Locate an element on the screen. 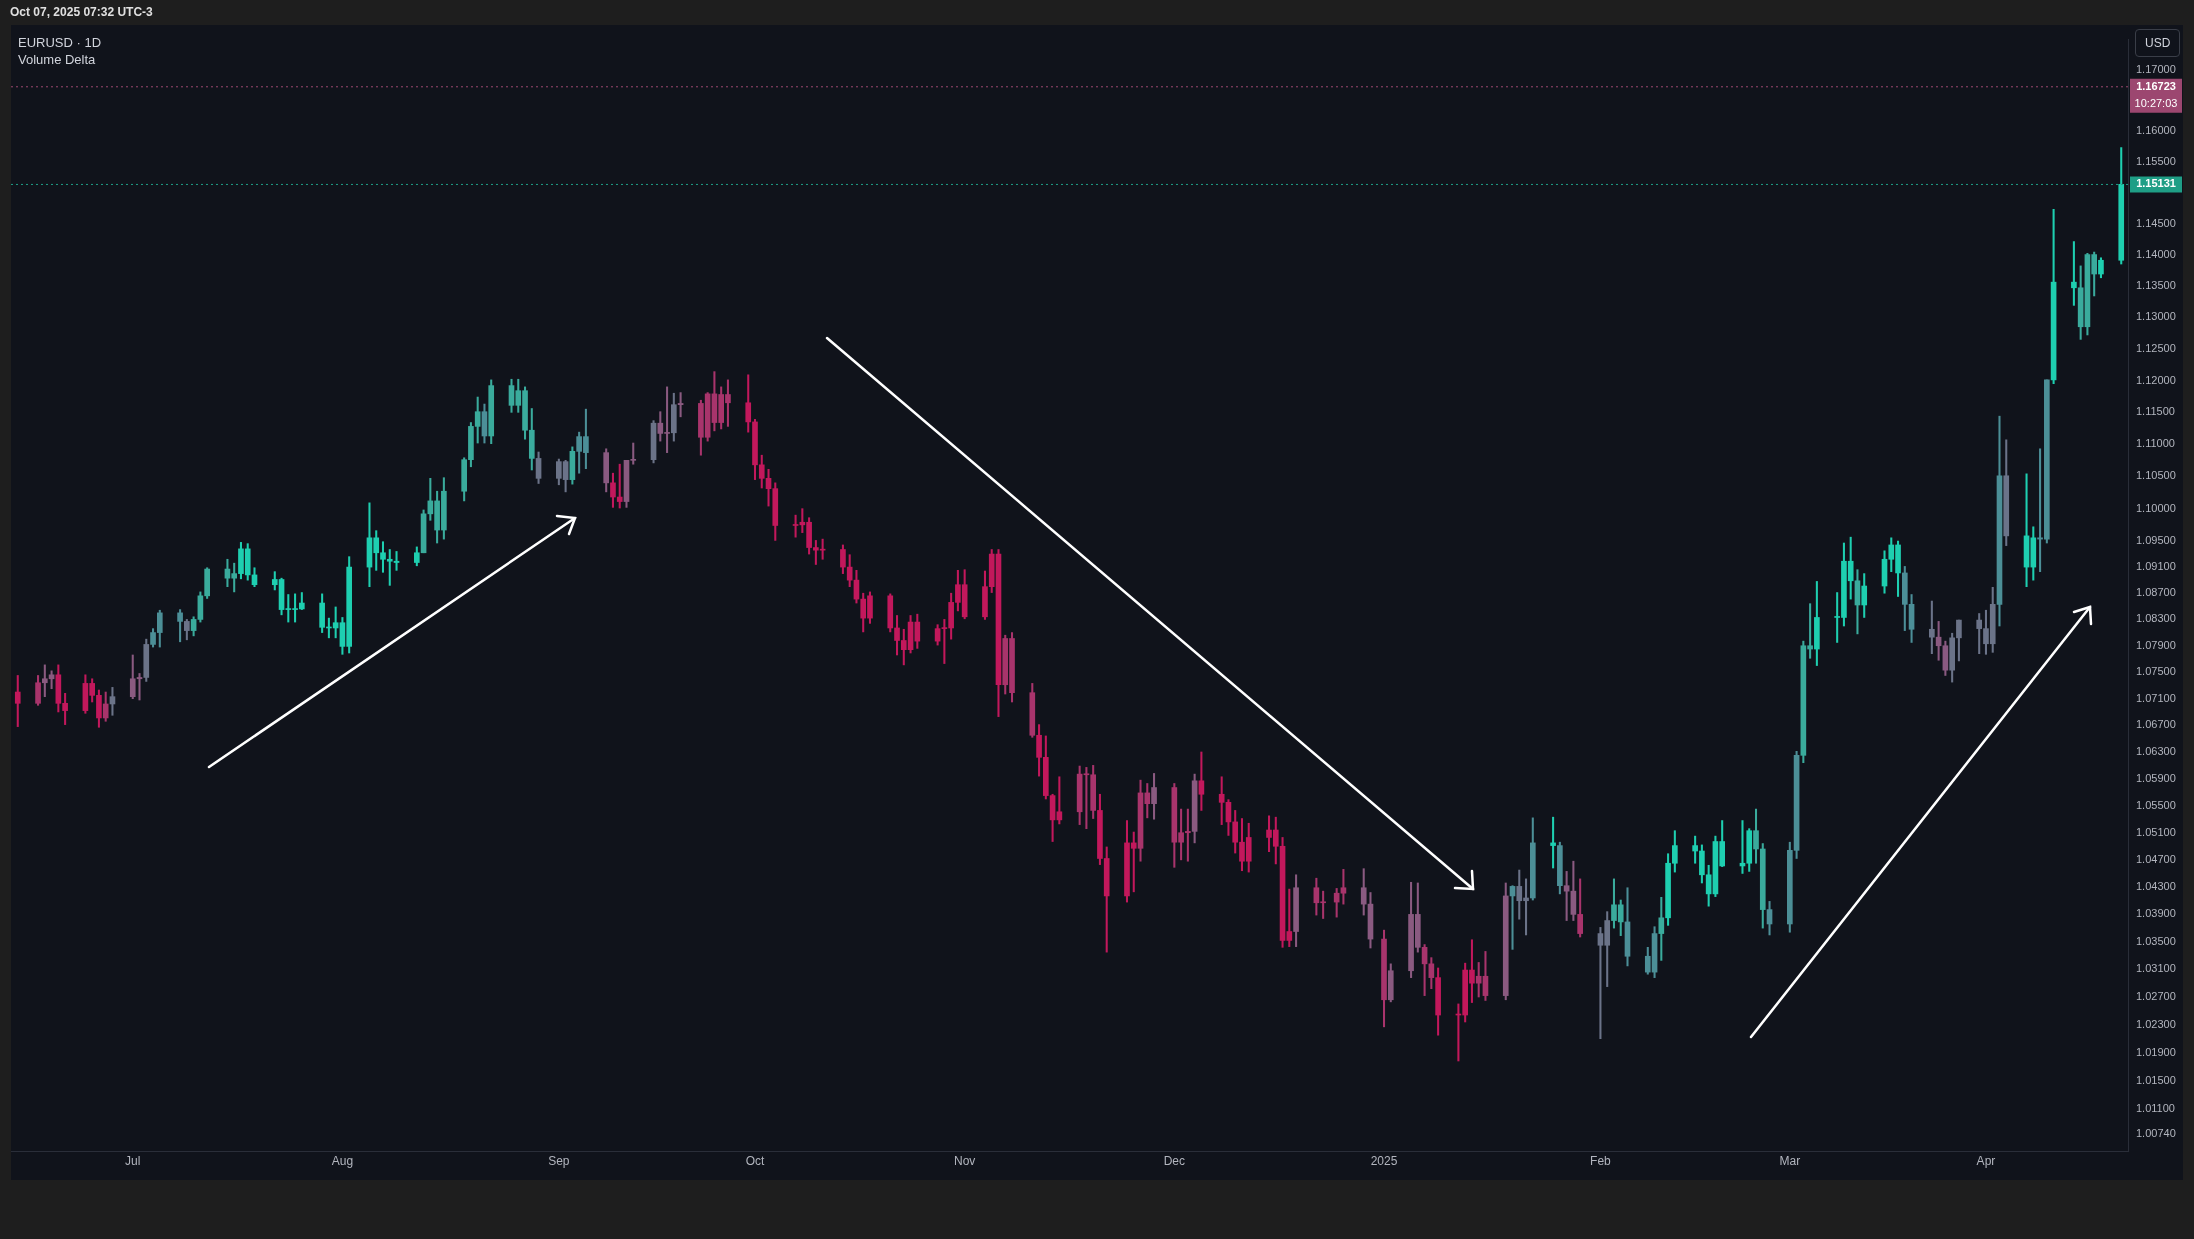  chart-title: EURUSD · 1D is located at coordinates (60, 42).